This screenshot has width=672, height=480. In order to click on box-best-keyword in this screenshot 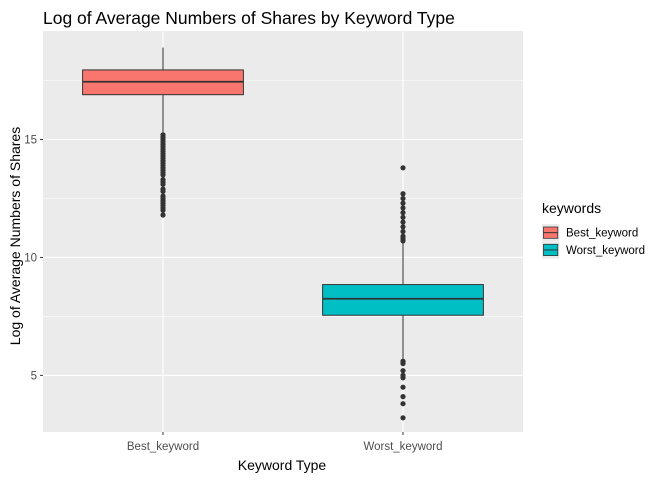, I will do `click(163, 132)`.